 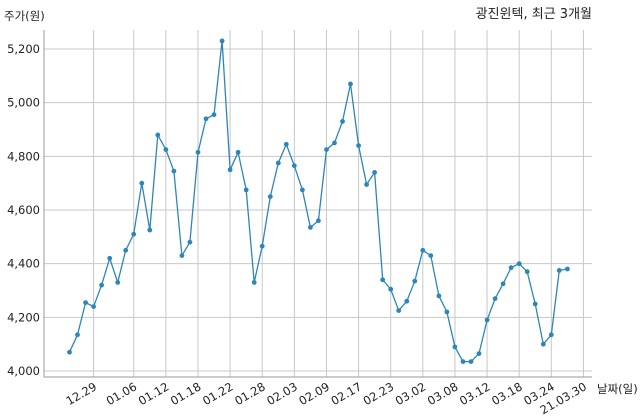 I want to click on x-tick-label: 02.17, so click(x=347, y=393).